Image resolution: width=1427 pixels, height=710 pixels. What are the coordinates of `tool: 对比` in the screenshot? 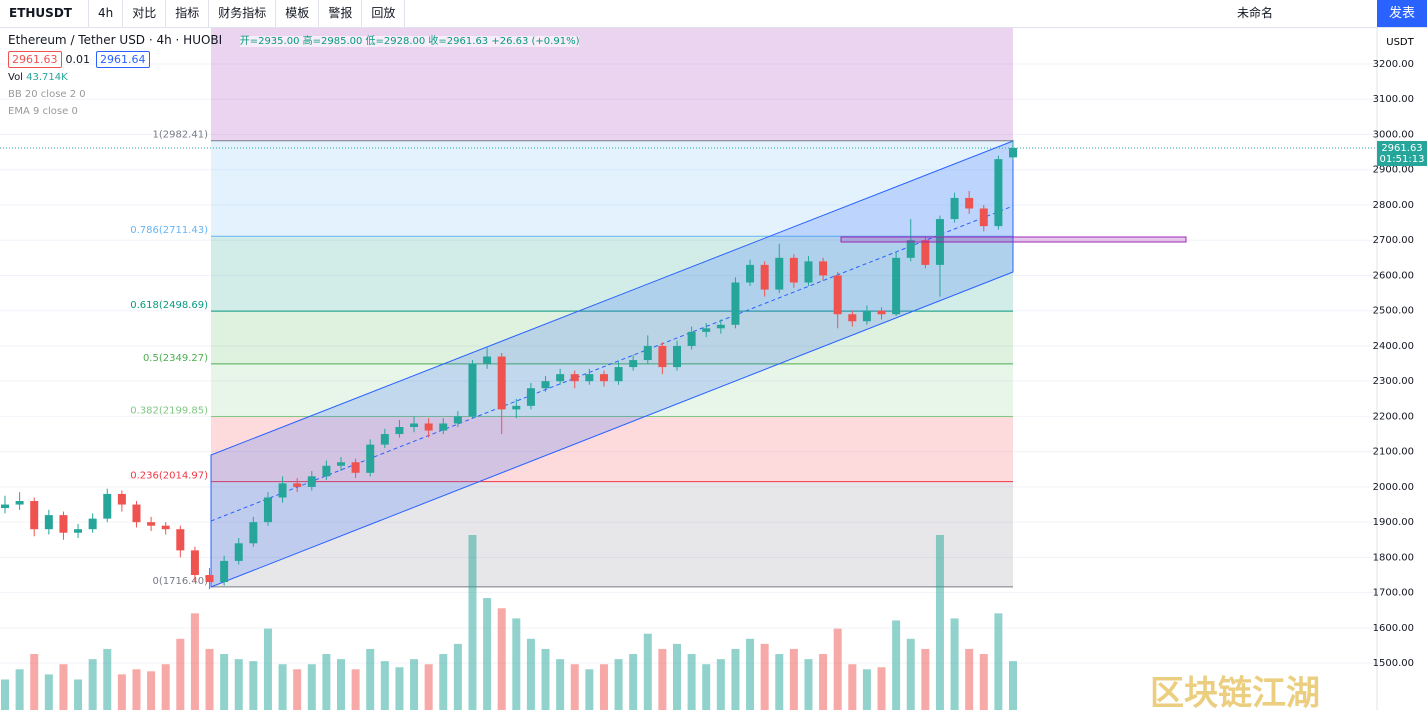 It's located at (145, 13).